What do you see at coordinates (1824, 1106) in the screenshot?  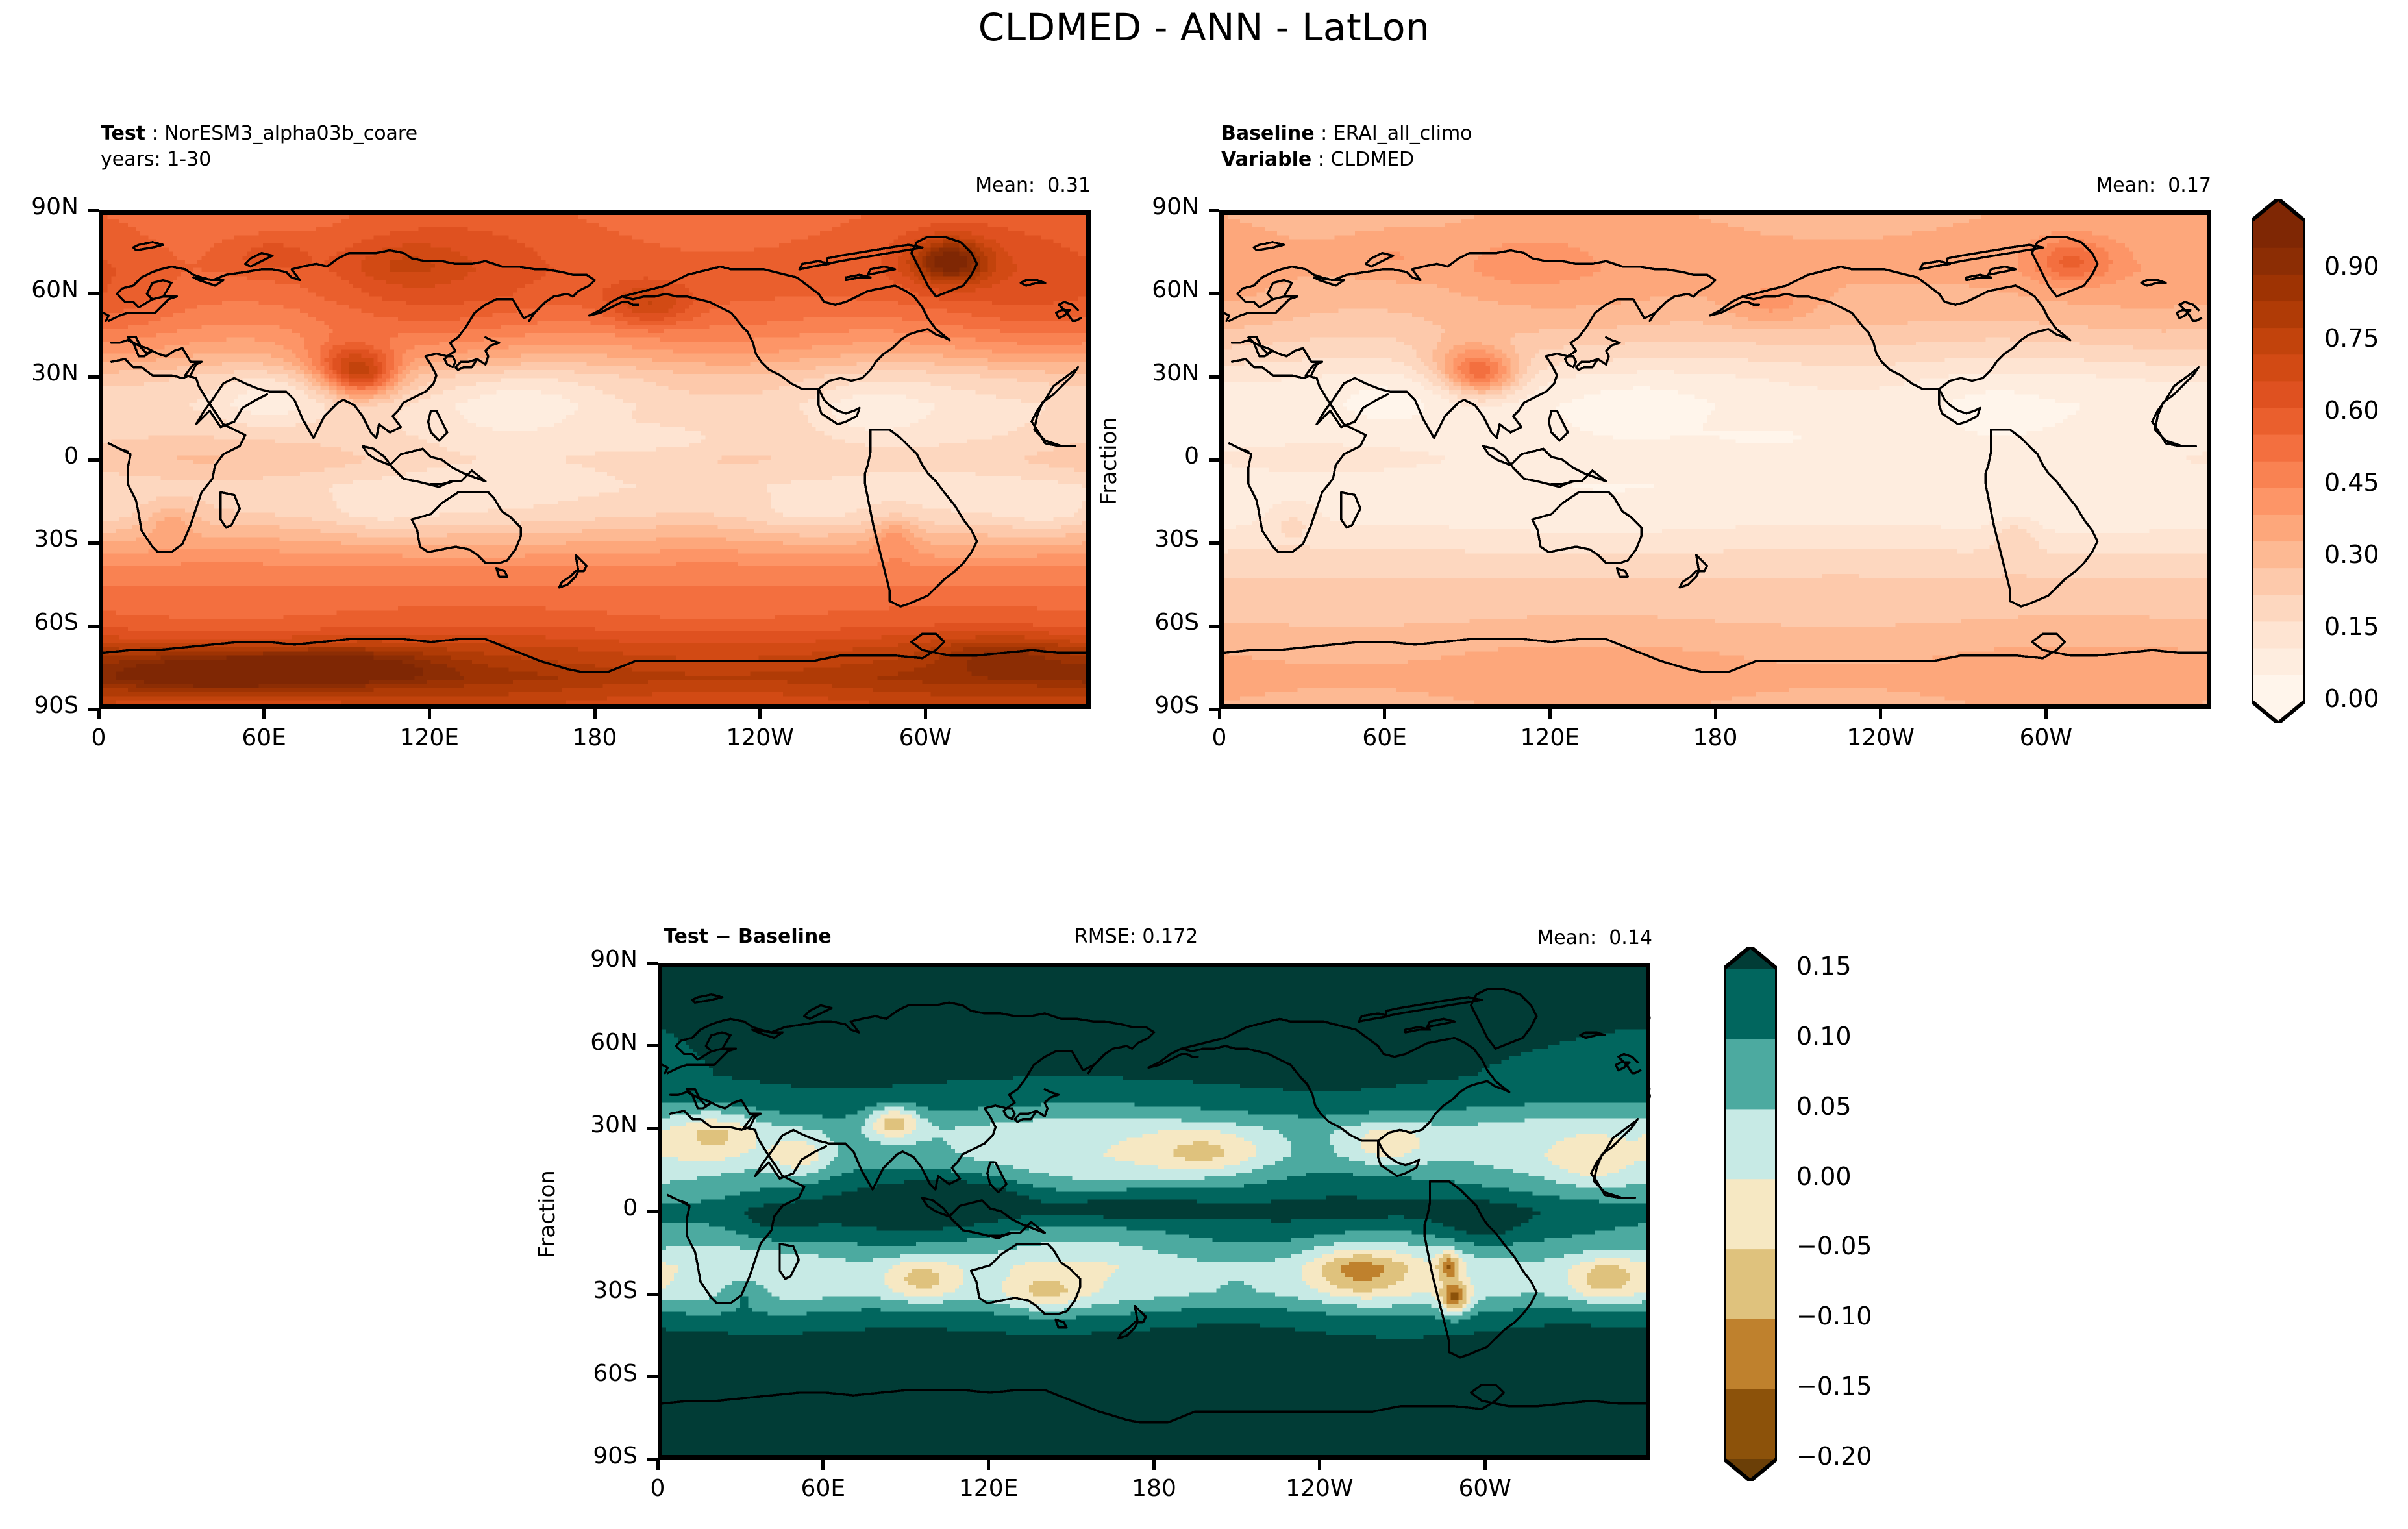 I see `colorbar-tick-label: 0.05` at bounding box center [1824, 1106].